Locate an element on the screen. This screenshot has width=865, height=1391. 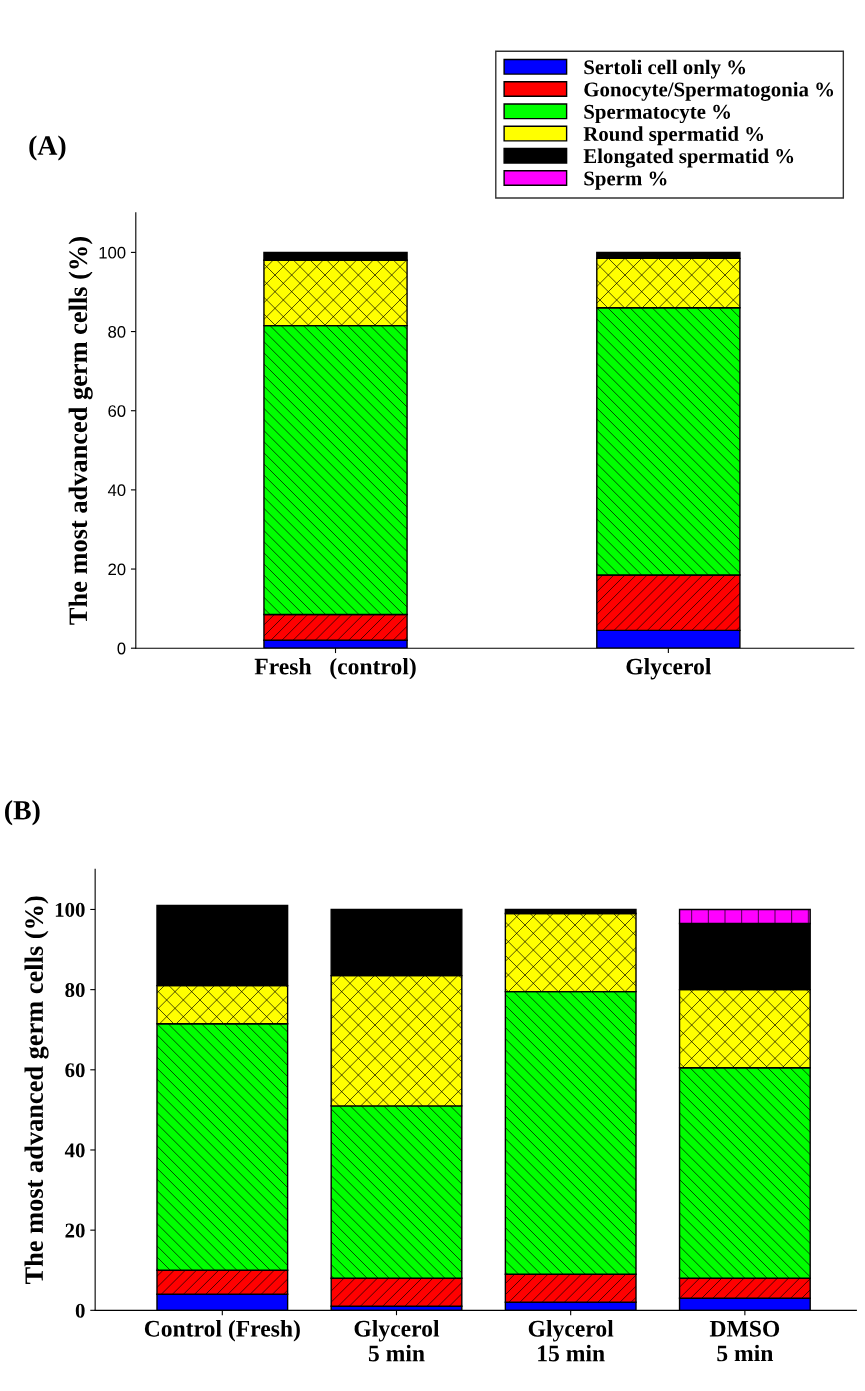
x-tick-label: Control (Fresh) is located at coordinates (222, 1331).